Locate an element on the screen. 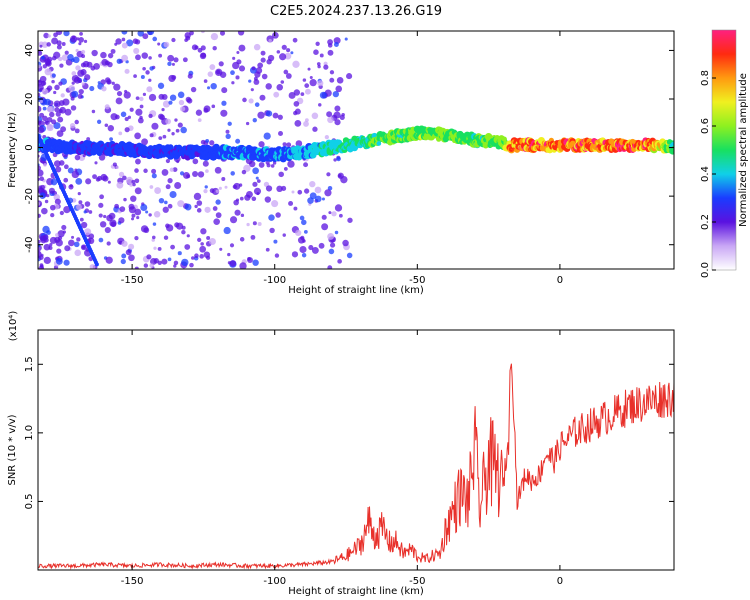  colorbar-tick-label: 0.2 is located at coordinates (705, 222).